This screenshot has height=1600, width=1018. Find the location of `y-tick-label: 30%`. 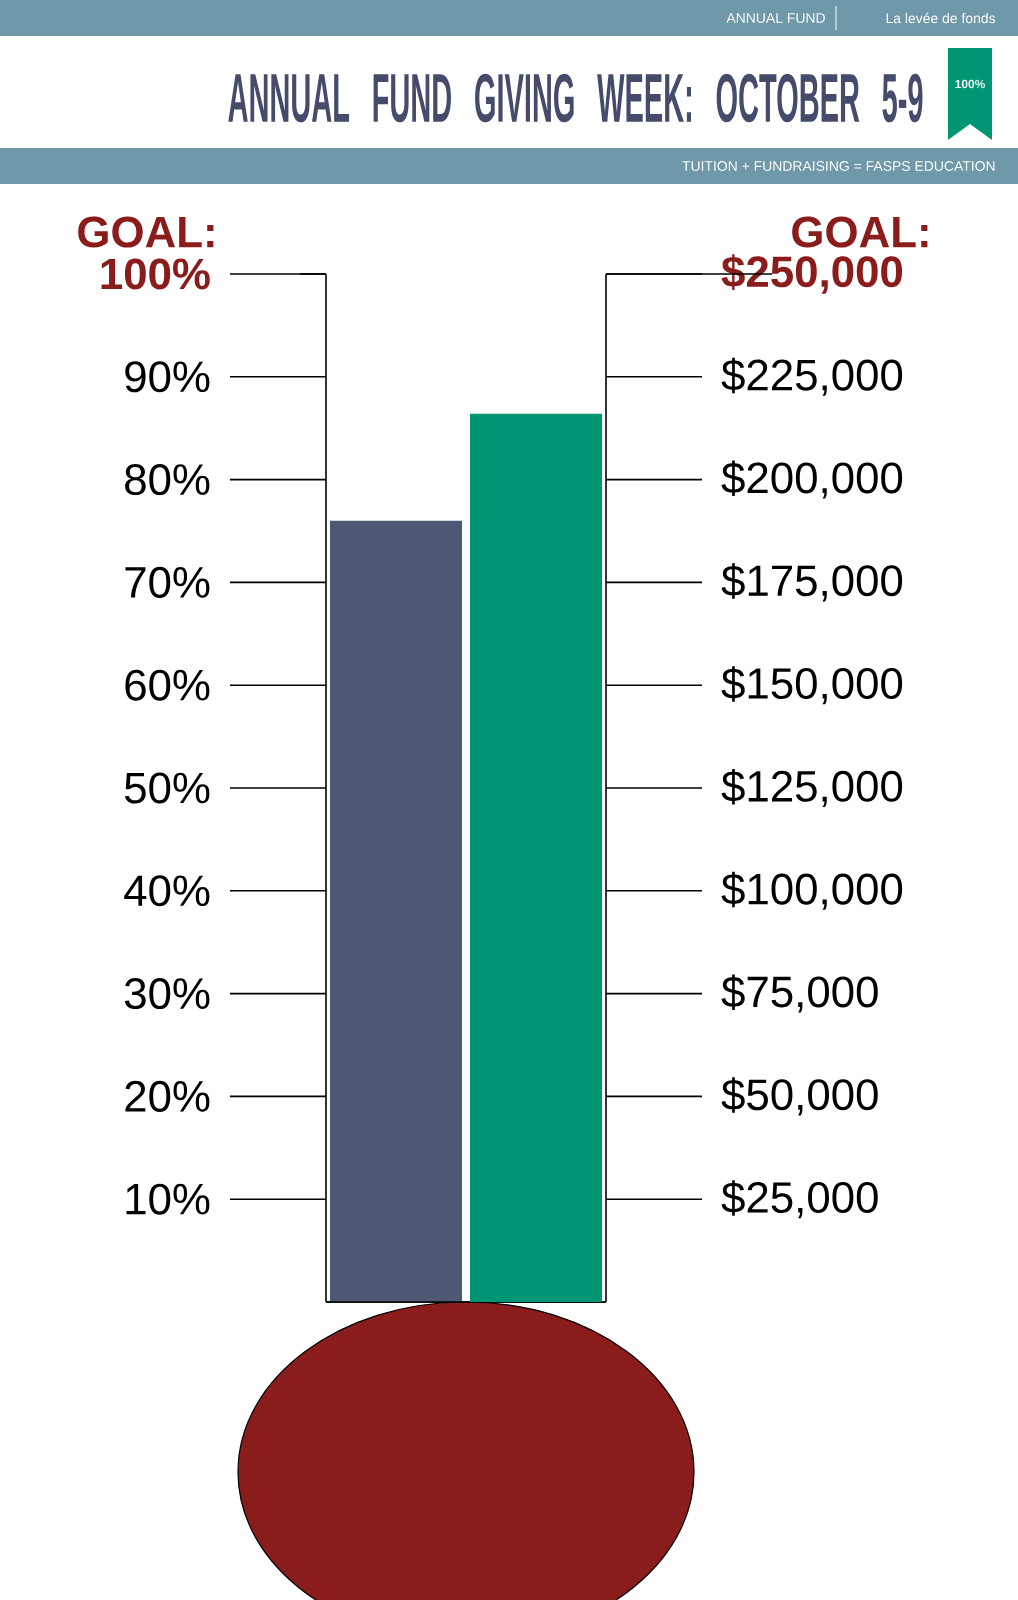

y-tick-label: 30% is located at coordinates (167, 994).